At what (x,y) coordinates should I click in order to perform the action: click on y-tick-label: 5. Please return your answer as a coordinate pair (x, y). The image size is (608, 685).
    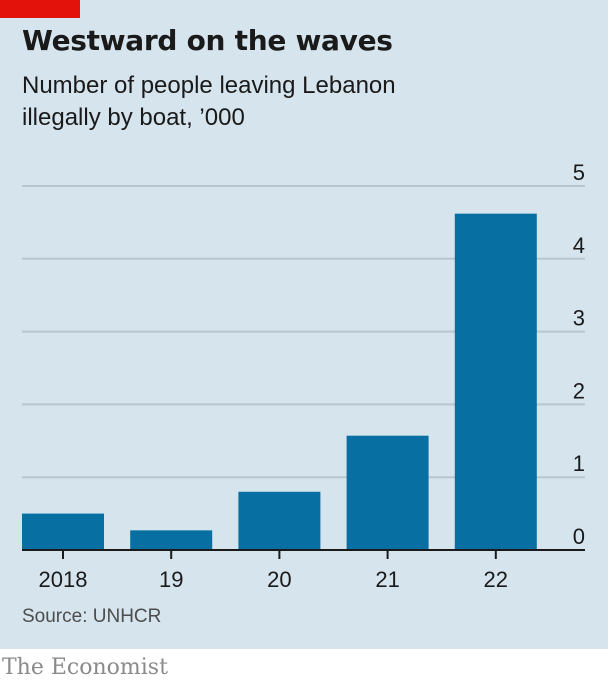
    Looking at the image, I should click on (579, 172).